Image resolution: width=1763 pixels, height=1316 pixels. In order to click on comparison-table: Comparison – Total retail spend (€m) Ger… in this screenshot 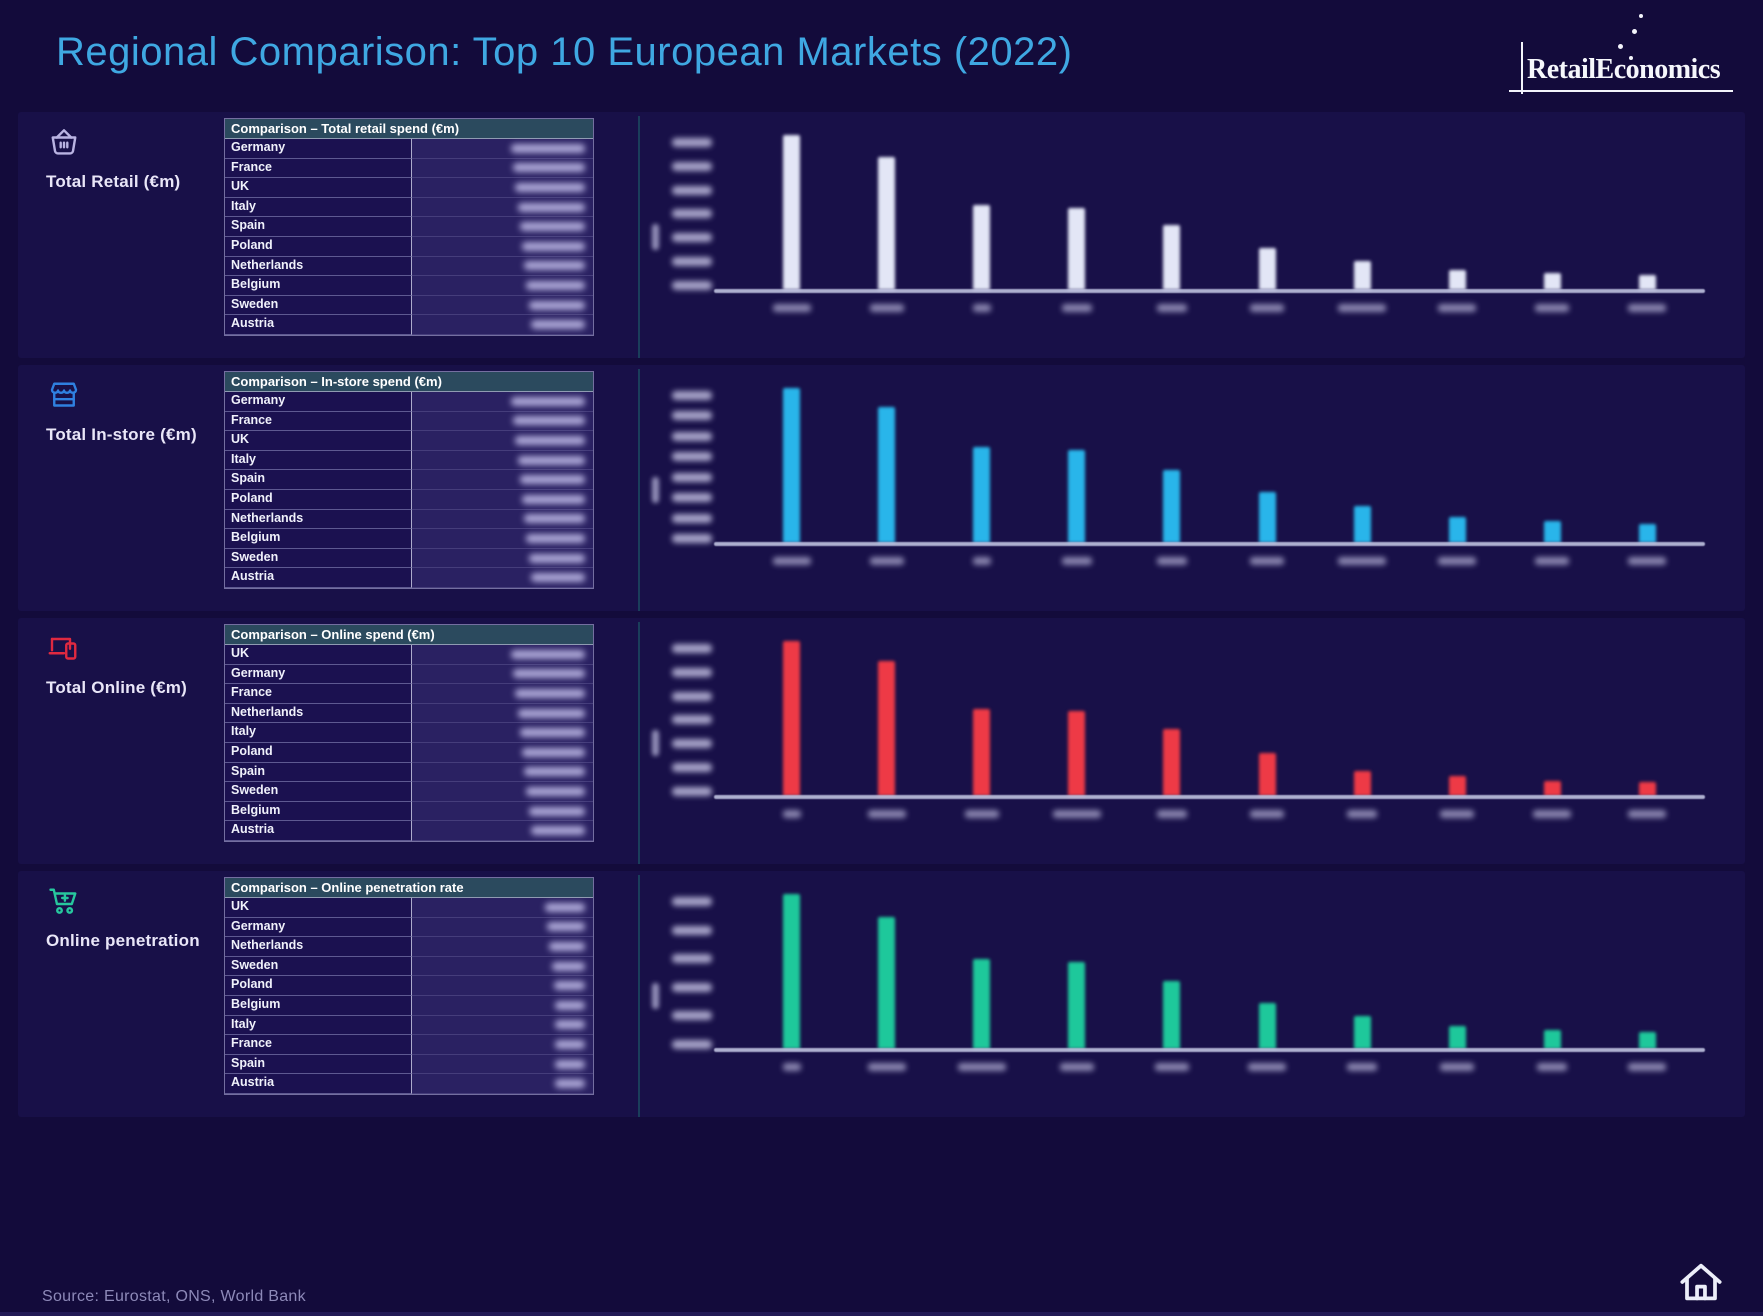, I will do `click(409, 227)`.